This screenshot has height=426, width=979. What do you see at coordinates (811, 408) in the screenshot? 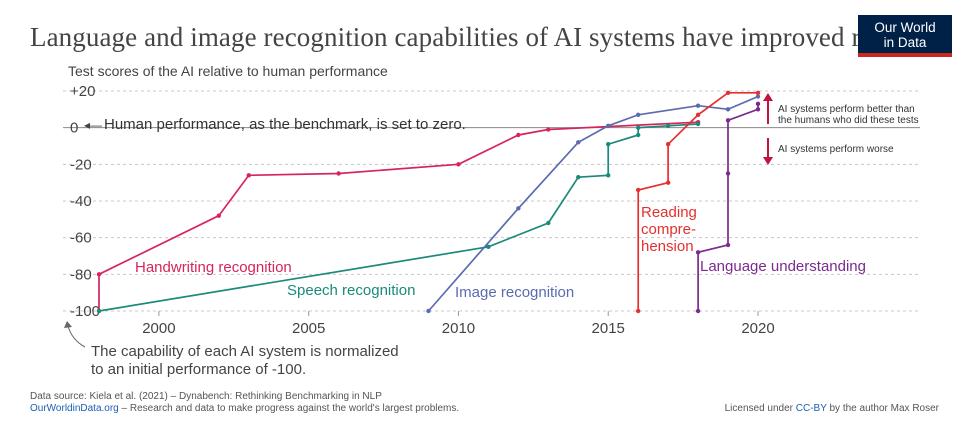
I see `license-link: CC-BY` at bounding box center [811, 408].